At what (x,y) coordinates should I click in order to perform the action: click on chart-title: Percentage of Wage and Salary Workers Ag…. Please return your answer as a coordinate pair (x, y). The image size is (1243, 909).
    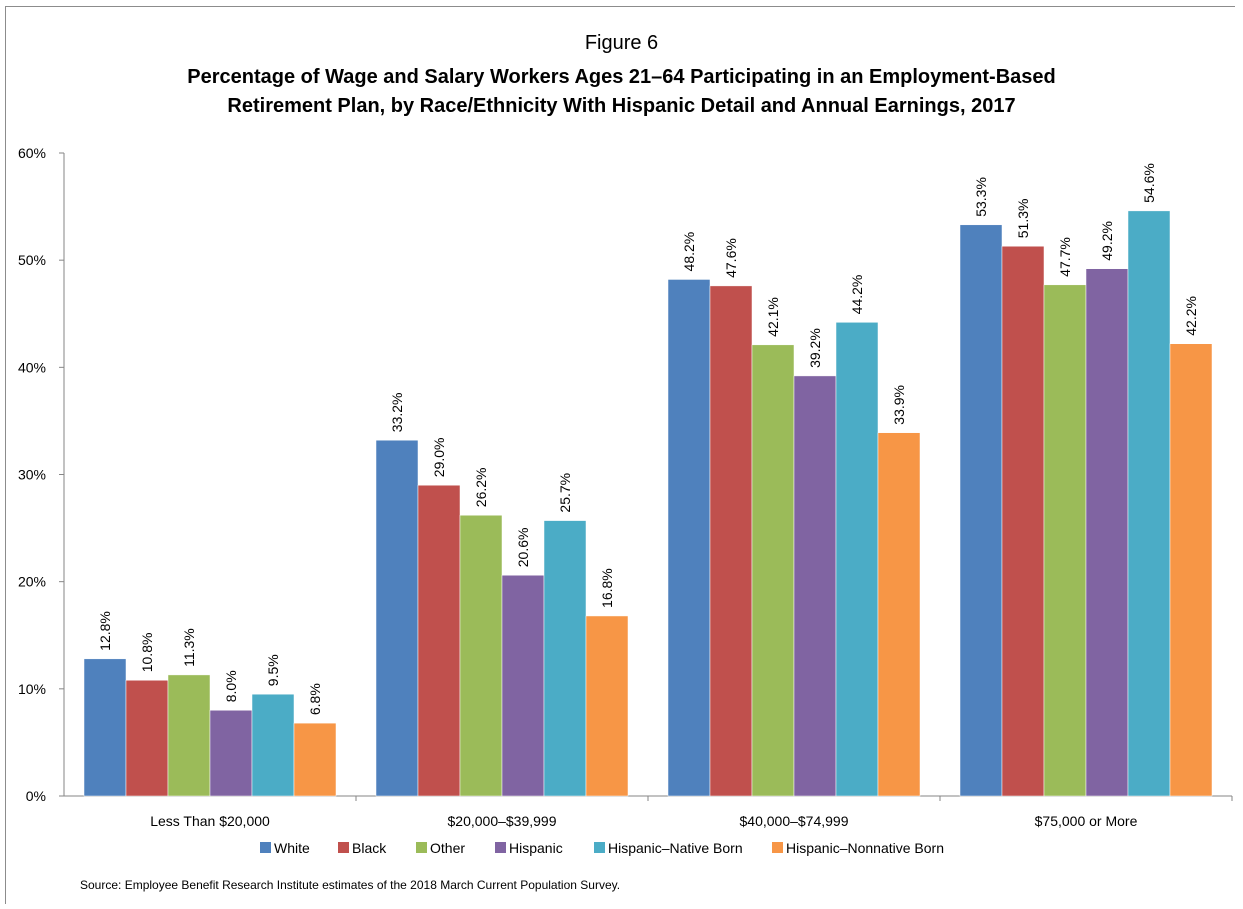
    Looking at the image, I should click on (621, 92).